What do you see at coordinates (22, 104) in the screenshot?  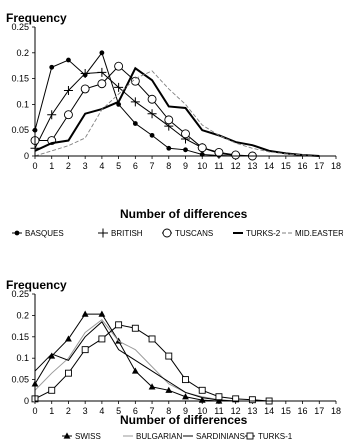 I see `chart-1-y-tick-label: 0.1` at bounding box center [22, 104].